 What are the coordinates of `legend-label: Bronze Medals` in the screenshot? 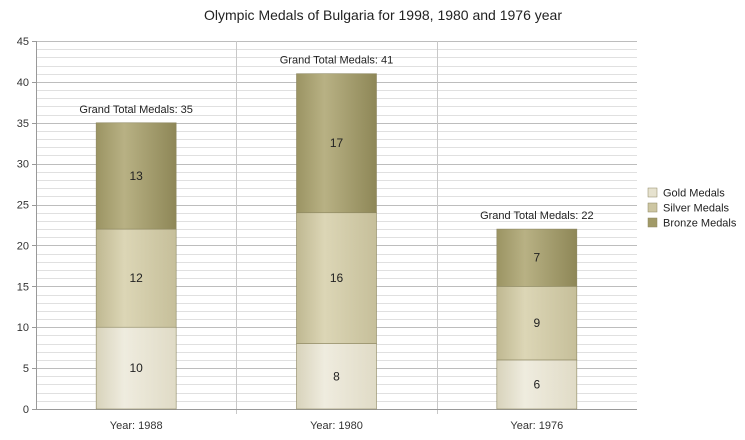 It's located at (700, 224).